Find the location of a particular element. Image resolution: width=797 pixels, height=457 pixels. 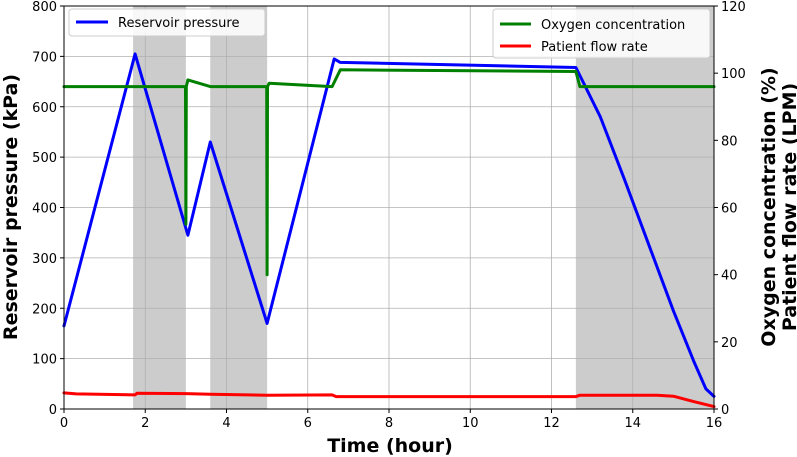

legend-label-reservoir-pressure: Reservoir pressure is located at coordinates (178, 23).